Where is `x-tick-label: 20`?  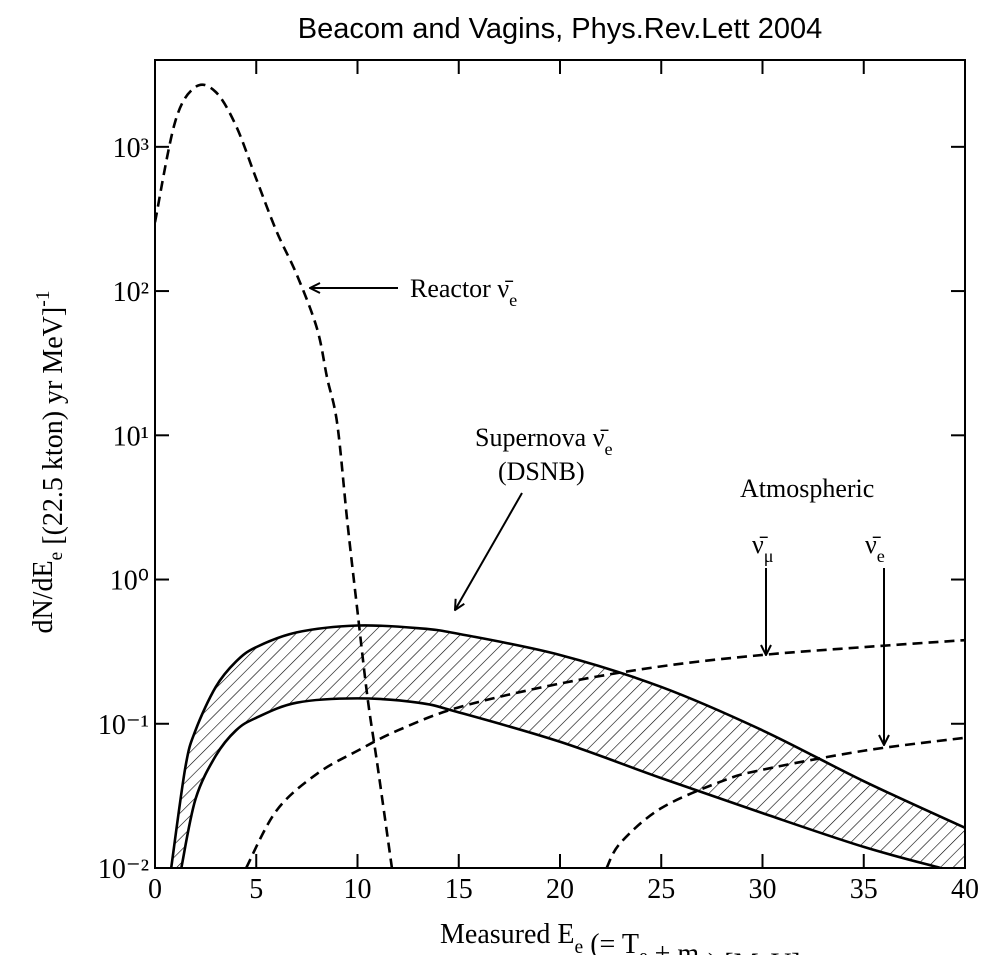 x-tick-label: 20 is located at coordinates (560, 889).